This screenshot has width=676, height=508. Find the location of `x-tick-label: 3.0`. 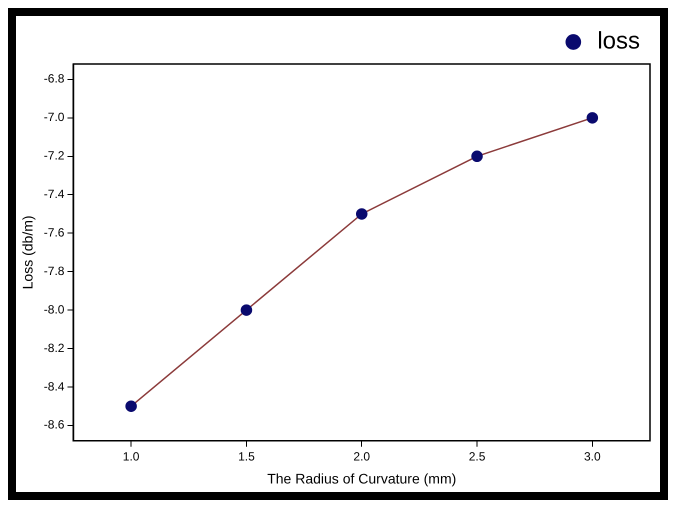

x-tick-label: 3.0 is located at coordinates (593, 456).